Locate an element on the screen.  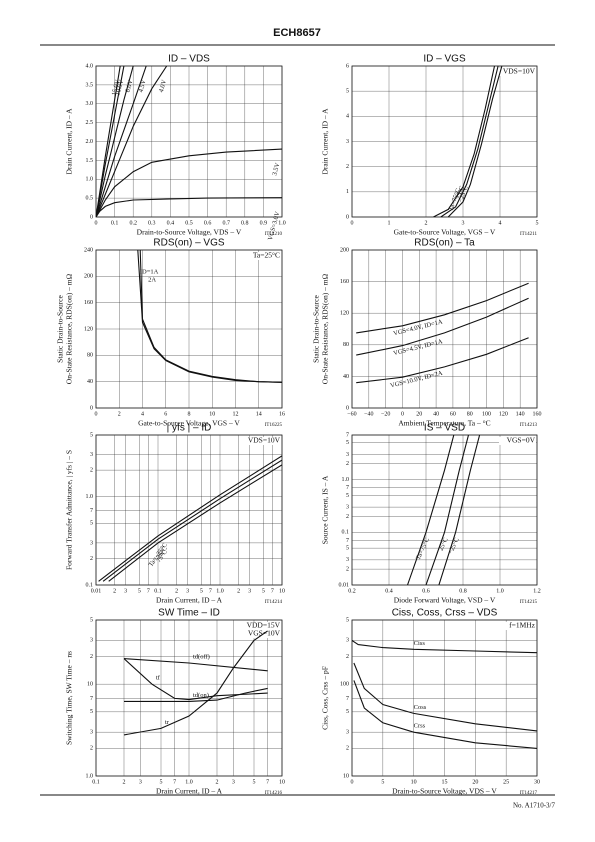
x-tick-label: 4 is located at coordinates (142, 414).